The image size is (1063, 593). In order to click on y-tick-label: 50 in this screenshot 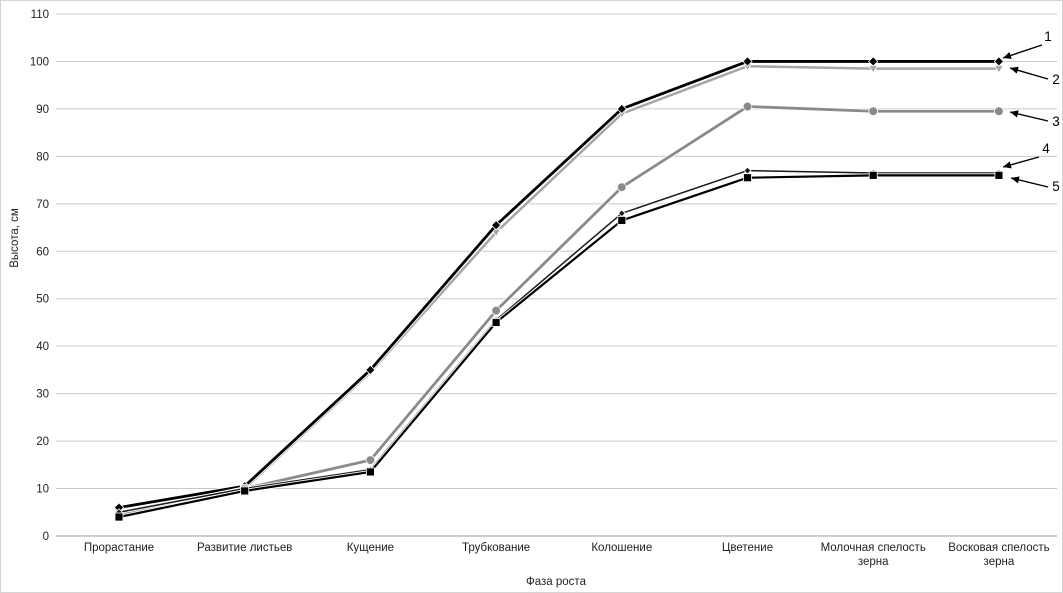, I will do `click(42, 300)`.